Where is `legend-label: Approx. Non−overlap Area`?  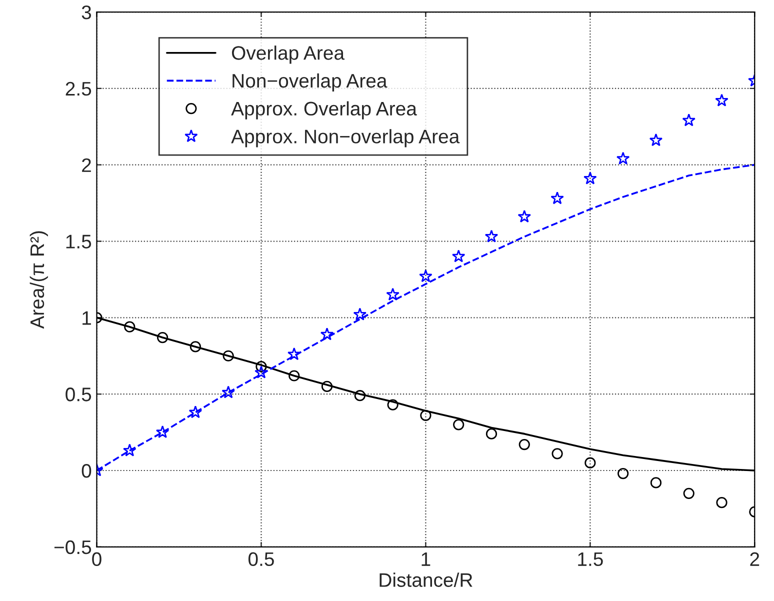
legend-label: Approx. Non−overlap Area is located at coordinates (345, 138).